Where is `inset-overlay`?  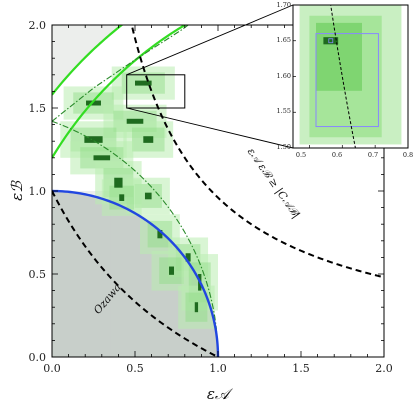 inset-overlay is located at coordinates (350, 76).